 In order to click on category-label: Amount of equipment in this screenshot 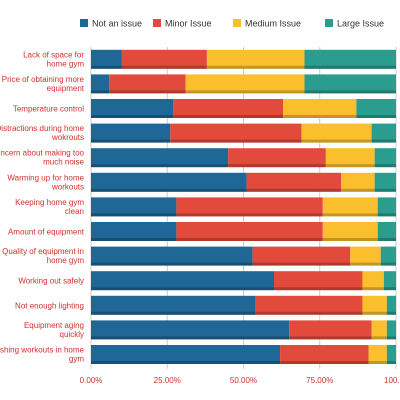, I will do `click(46, 232)`.